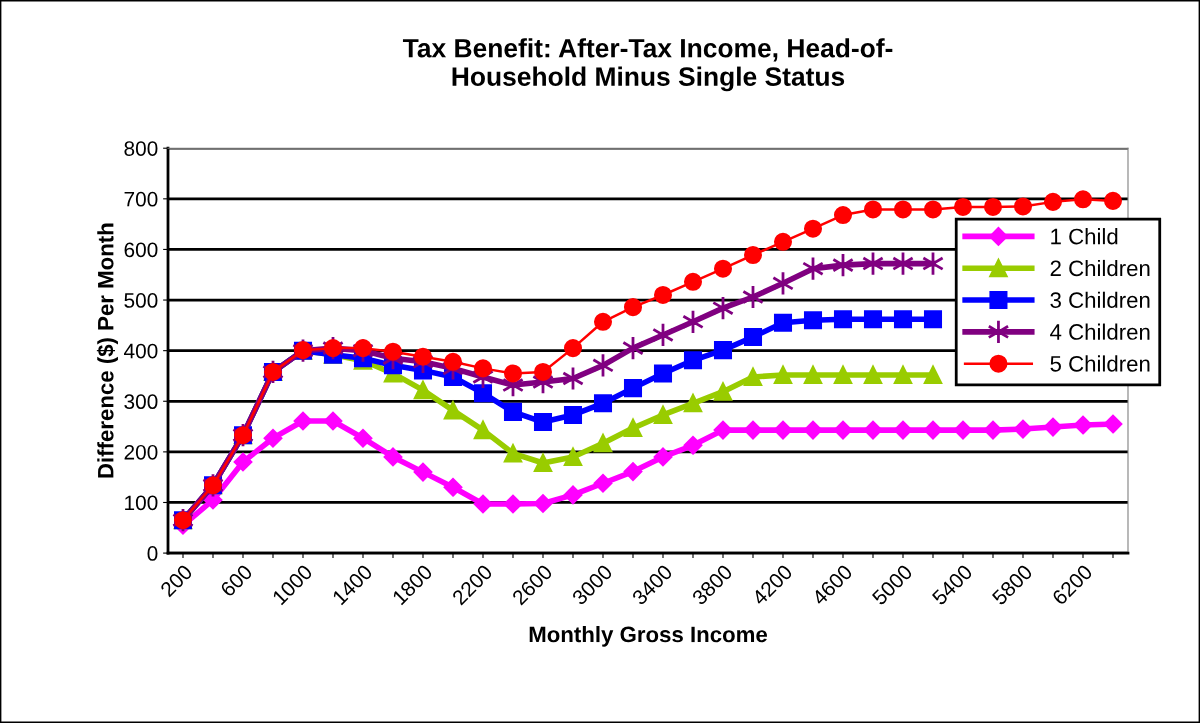 The image size is (1200, 723). I want to click on legend-label: 3 Children, so click(1100, 300).